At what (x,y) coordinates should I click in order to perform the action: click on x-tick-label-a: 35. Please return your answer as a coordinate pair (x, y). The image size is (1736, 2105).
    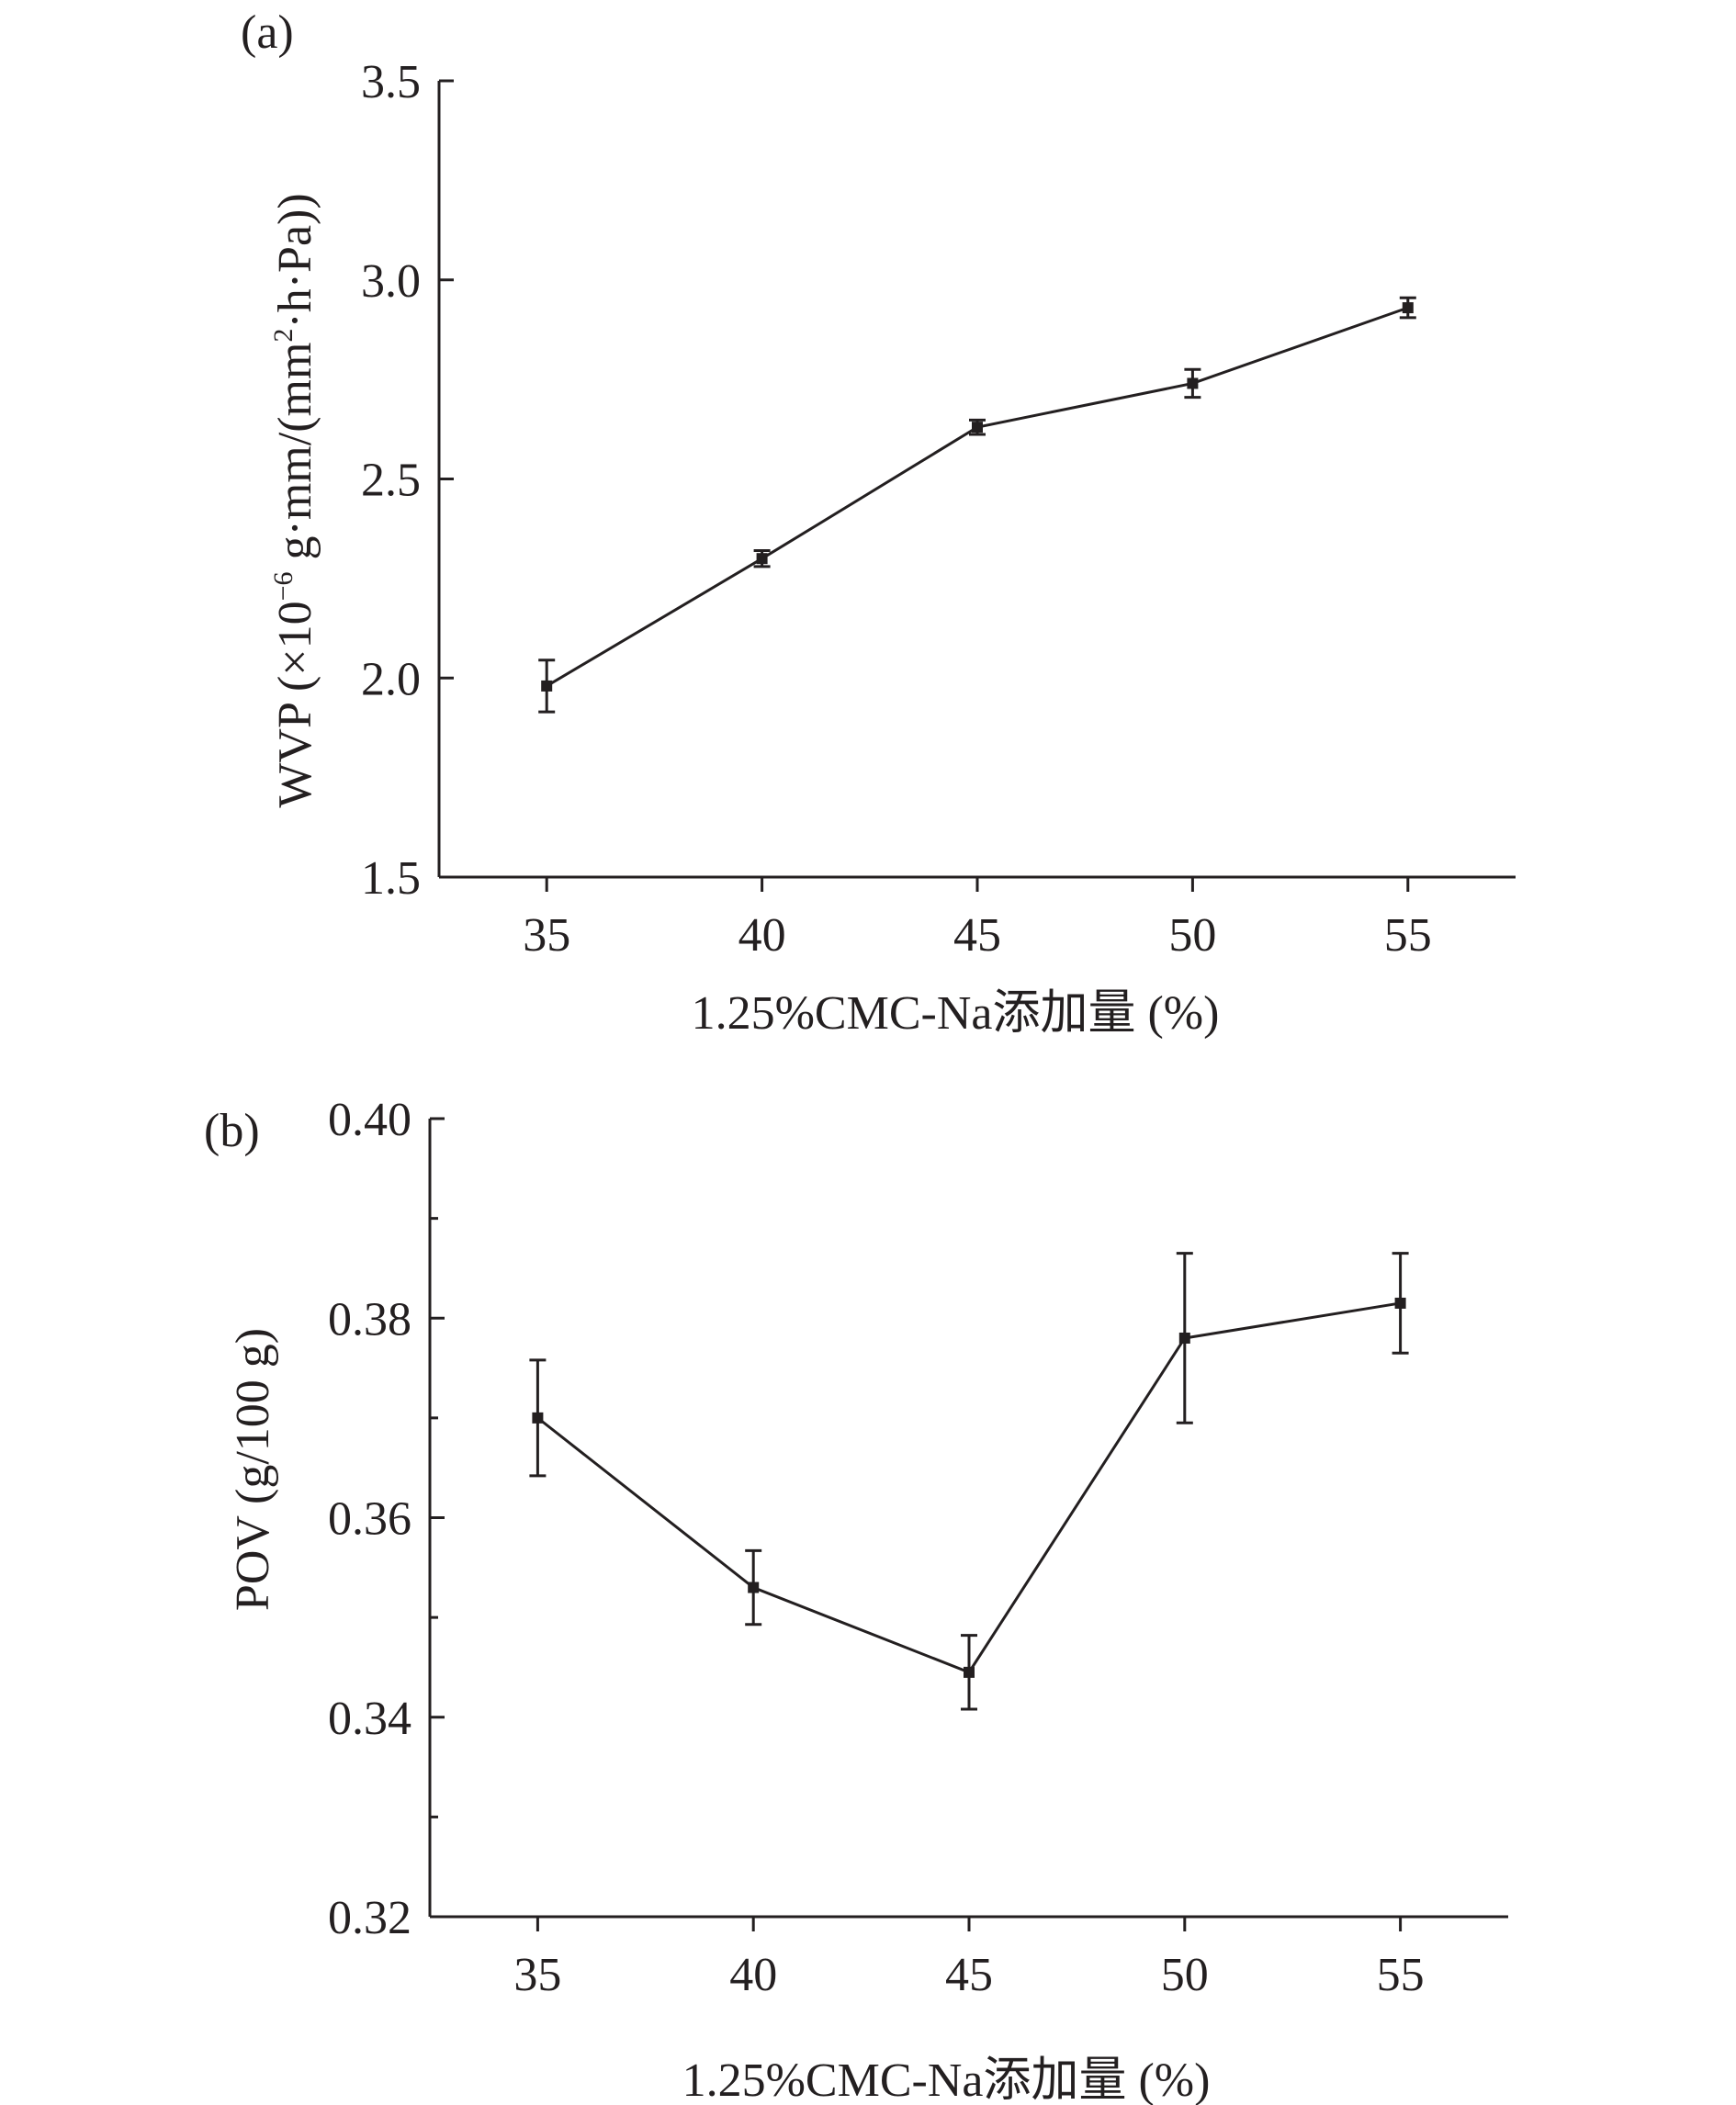
    Looking at the image, I should click on (546, 935).